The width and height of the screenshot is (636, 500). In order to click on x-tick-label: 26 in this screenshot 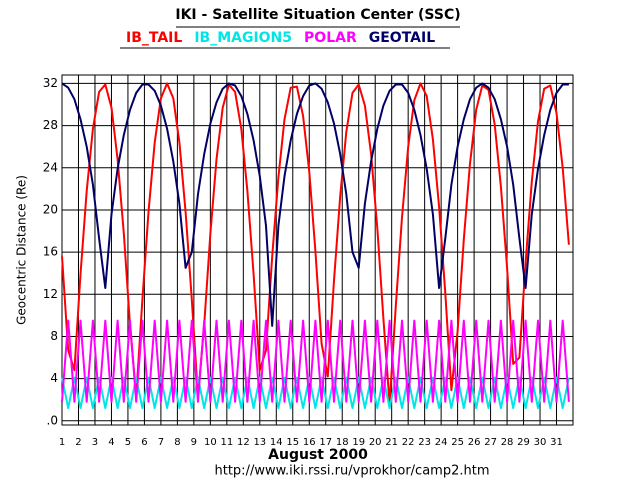, I will do `click(474, 442)`.